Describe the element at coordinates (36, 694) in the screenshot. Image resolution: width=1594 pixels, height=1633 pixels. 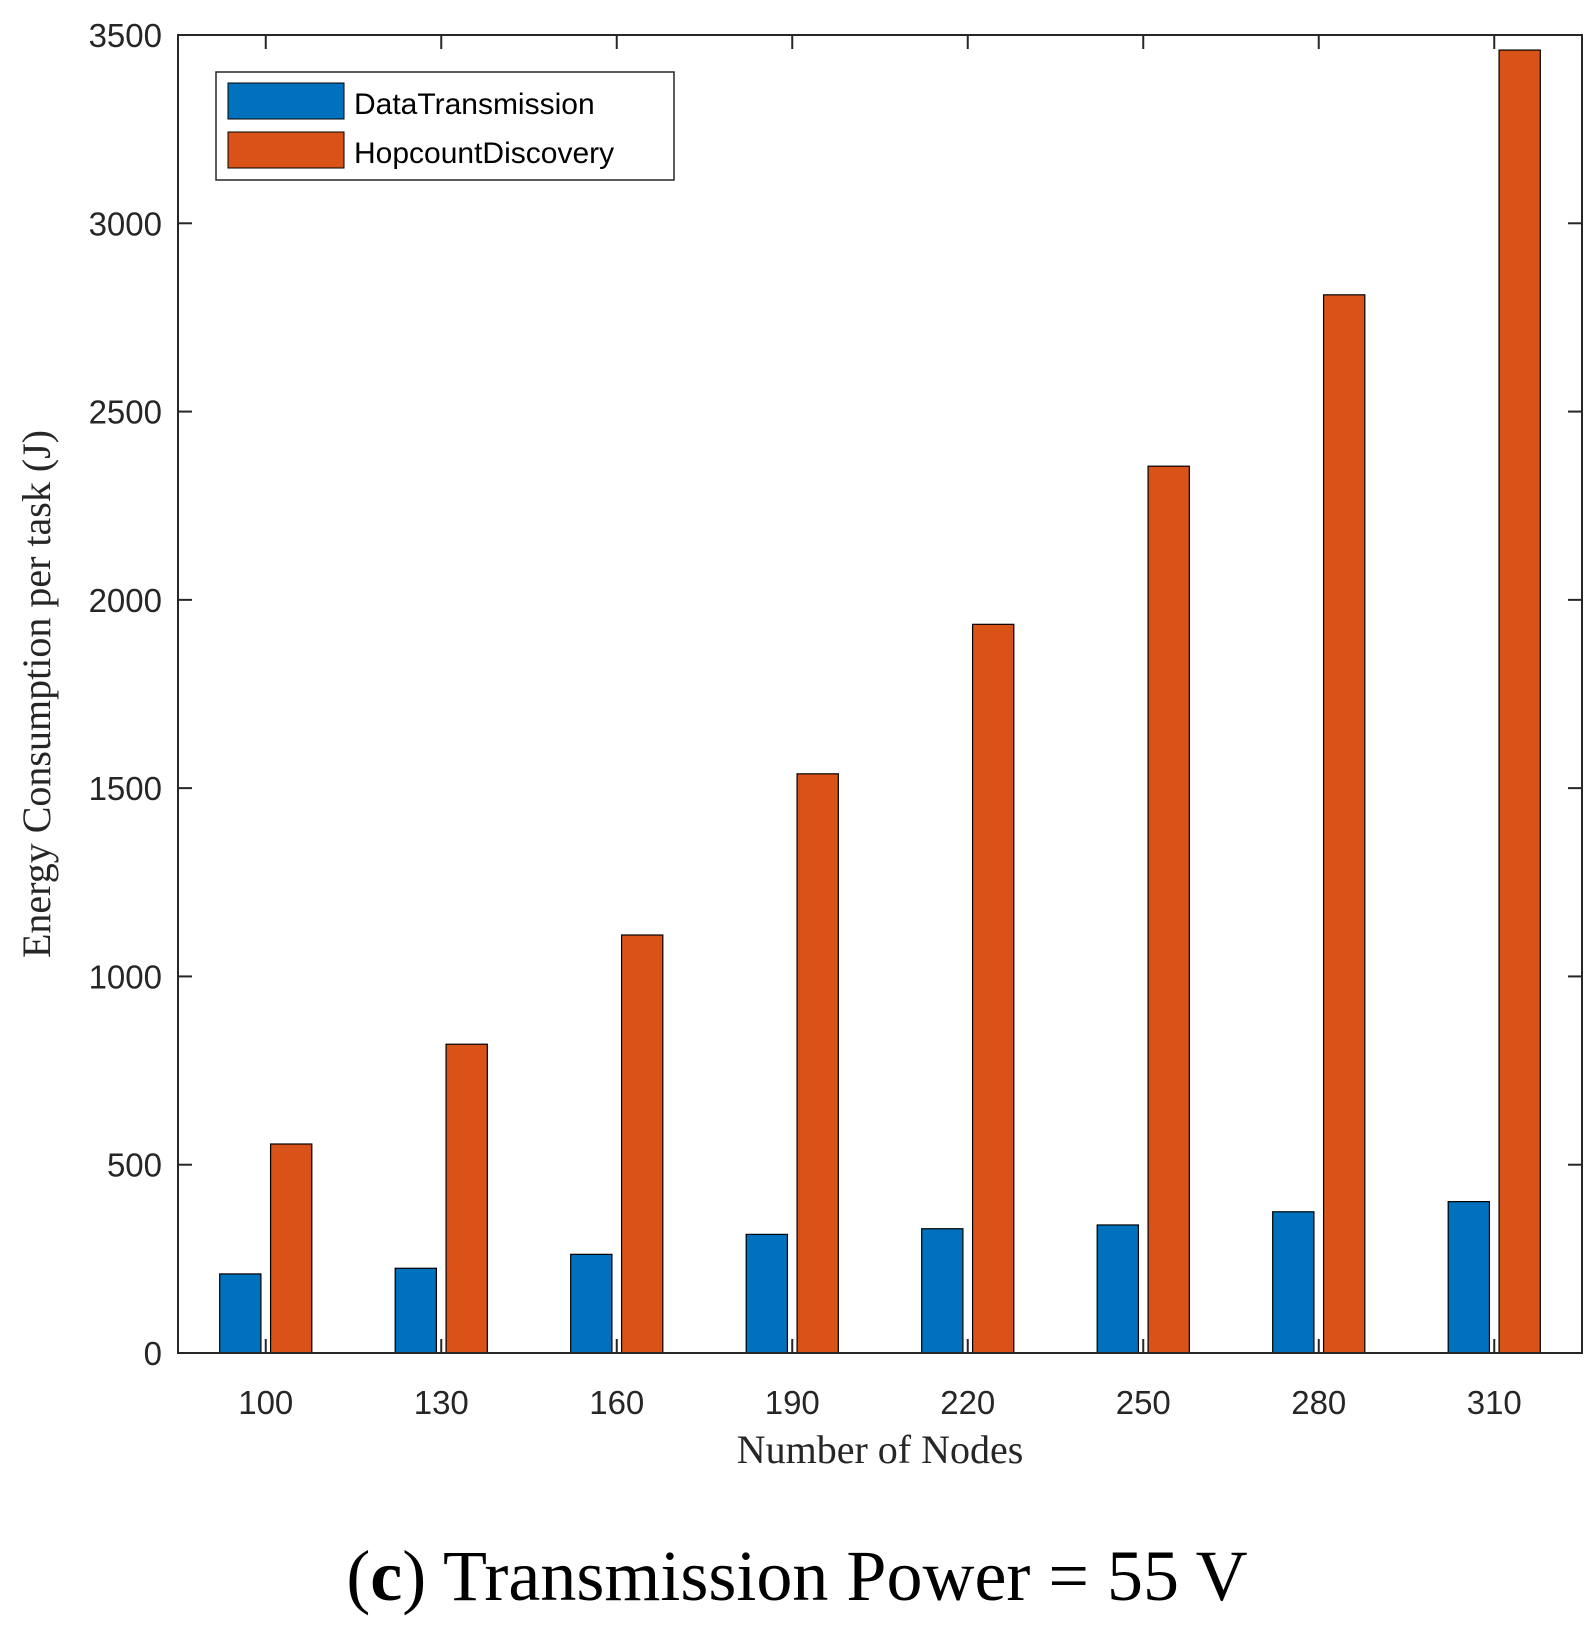
I see `y-axis-label: Energy Consumption per task (J)` at that location.